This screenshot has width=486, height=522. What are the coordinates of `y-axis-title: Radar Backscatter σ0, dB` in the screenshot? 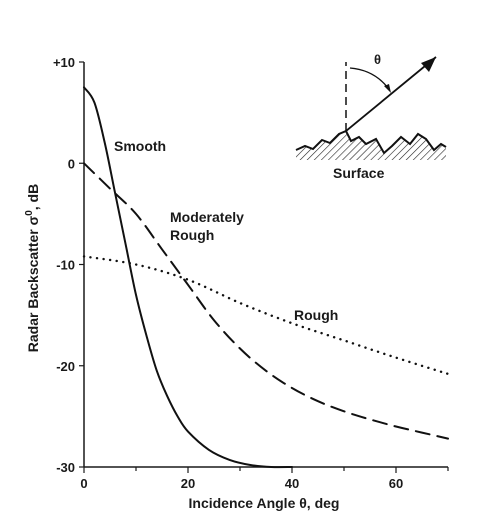 It's located at (32, 268).